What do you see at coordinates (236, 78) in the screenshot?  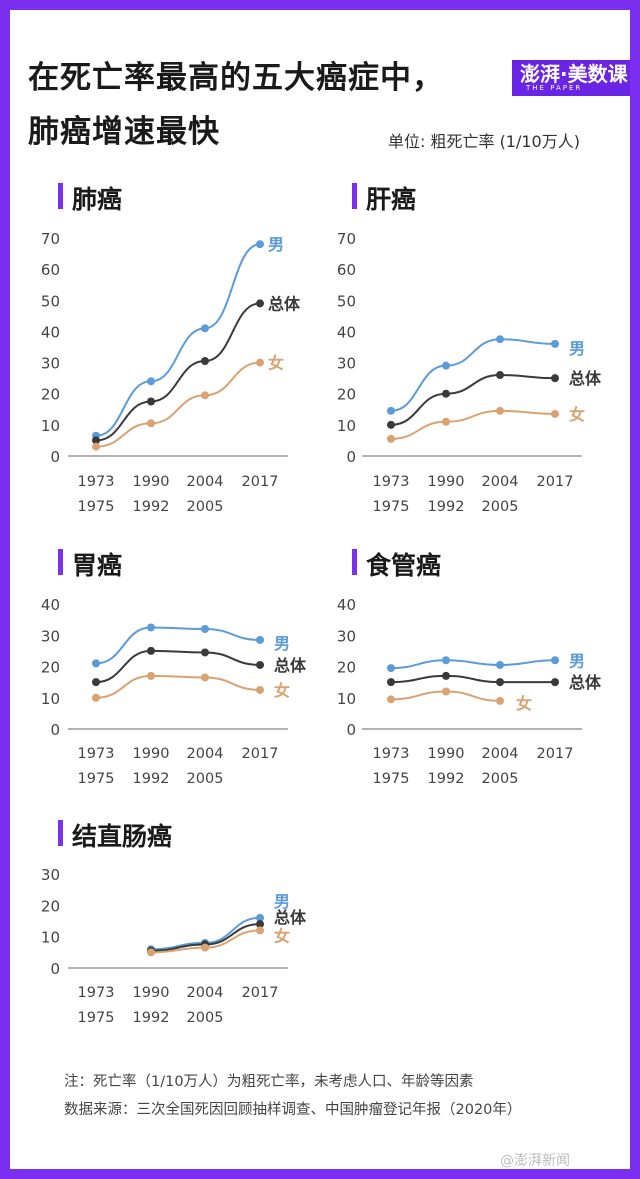 I see `page-title-line1: 在死亡率最高的五大癌症中，` at bounding box center [236, 78].